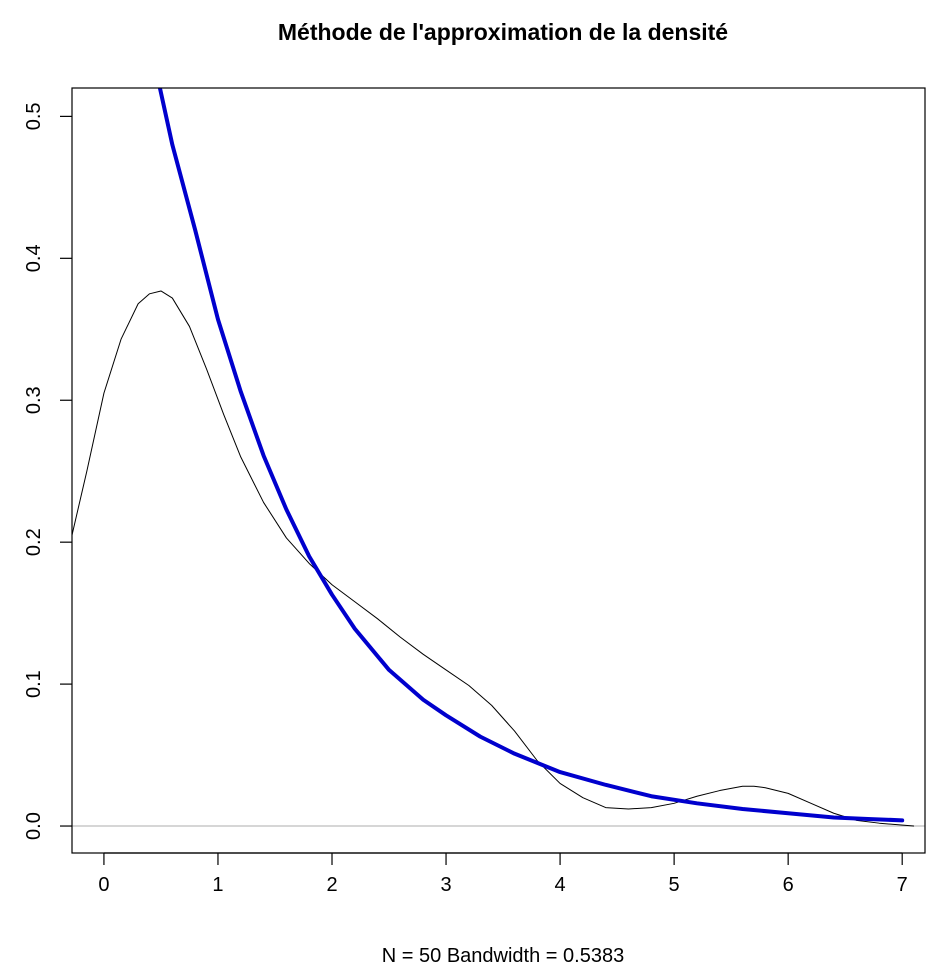  Describe the element at coordinates (217, 885) in the screenshot. I see `x-tick-label: 1` at that location.